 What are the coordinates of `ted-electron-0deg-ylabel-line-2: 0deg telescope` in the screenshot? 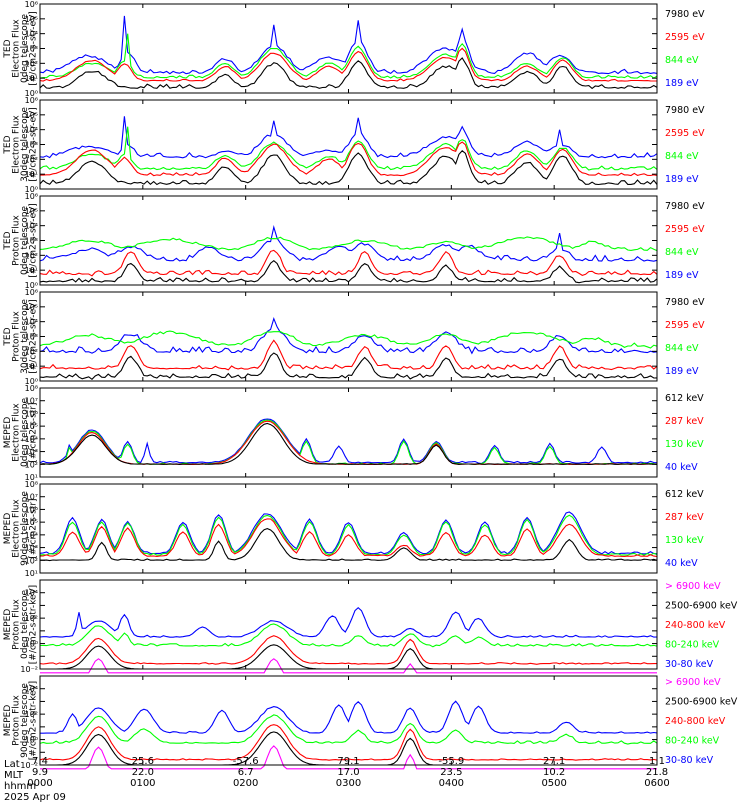 It's located at (25, 49).